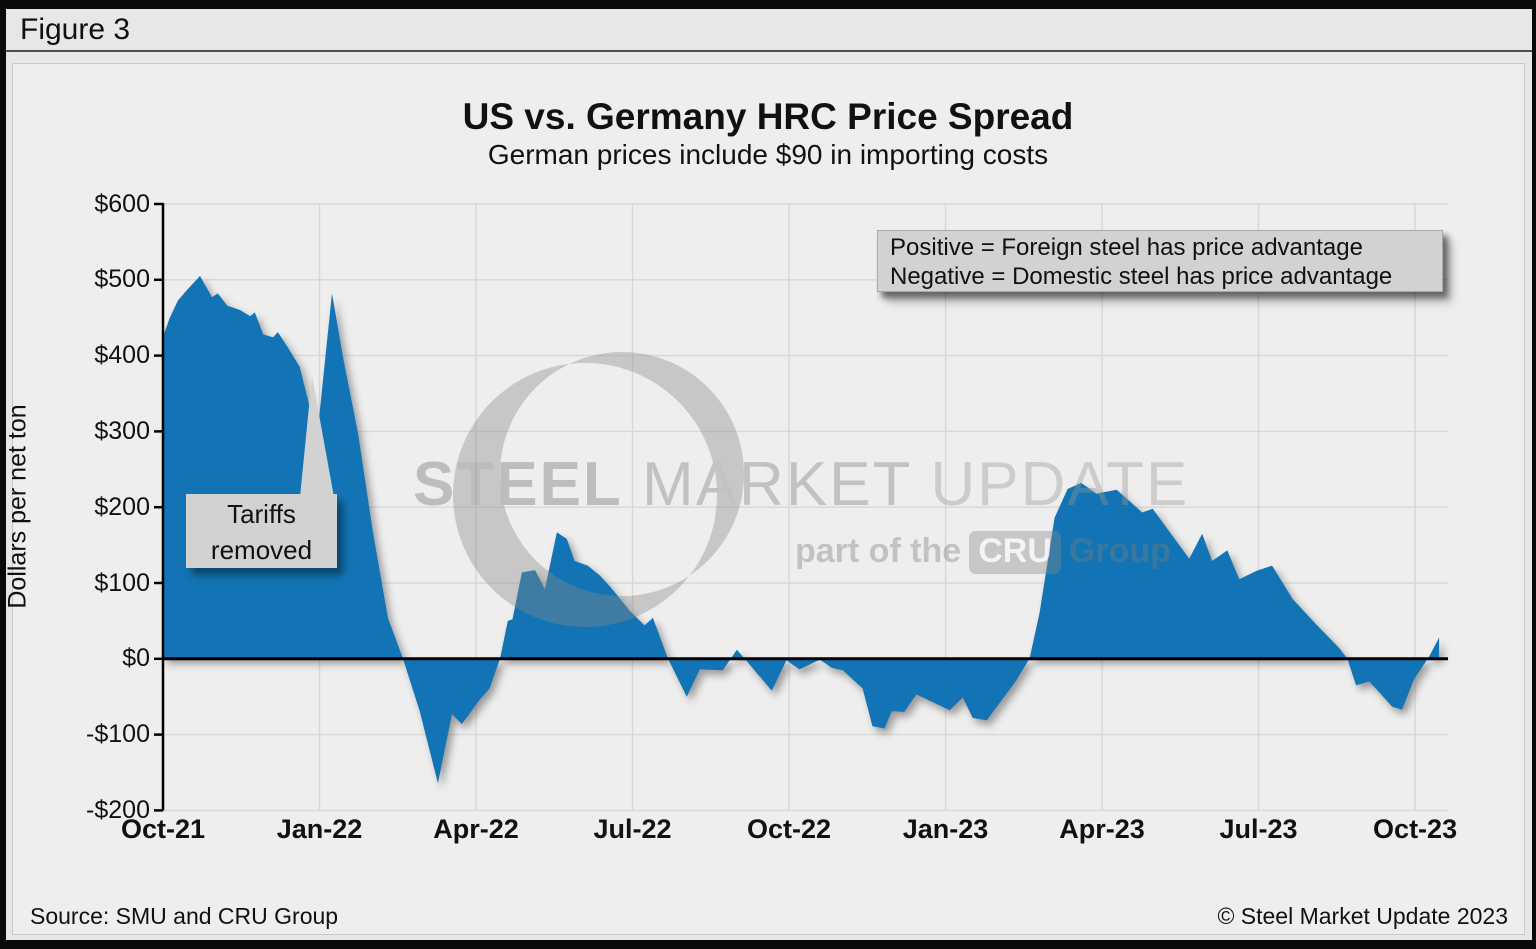 Image resolution: width=1536 pixels, height=949 pixels. I want to click on watermark-tagline: part of the CRU Group, so click(983, 552).